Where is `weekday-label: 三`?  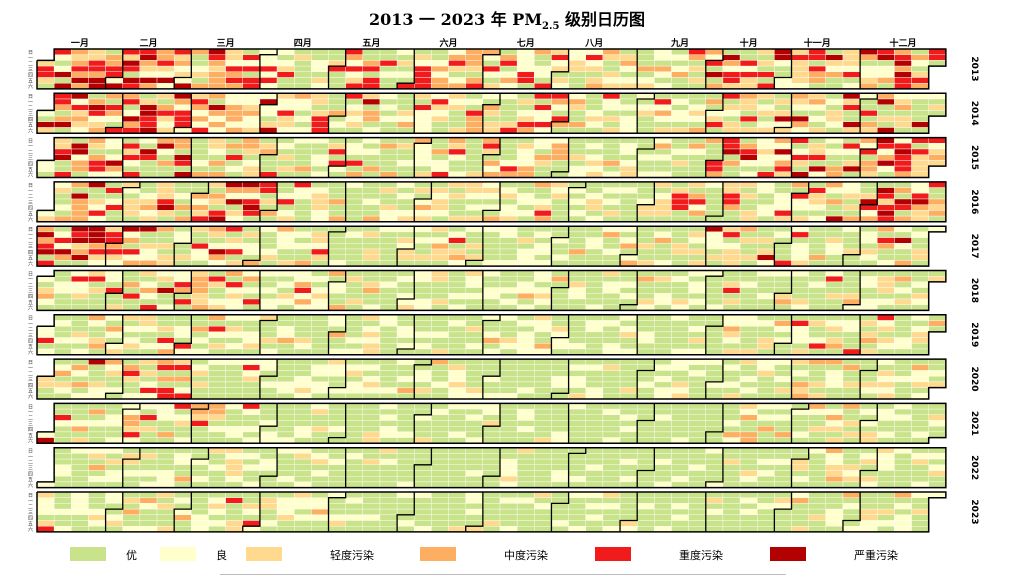
weekday-label: 三 is located at coordinates (30, 159).